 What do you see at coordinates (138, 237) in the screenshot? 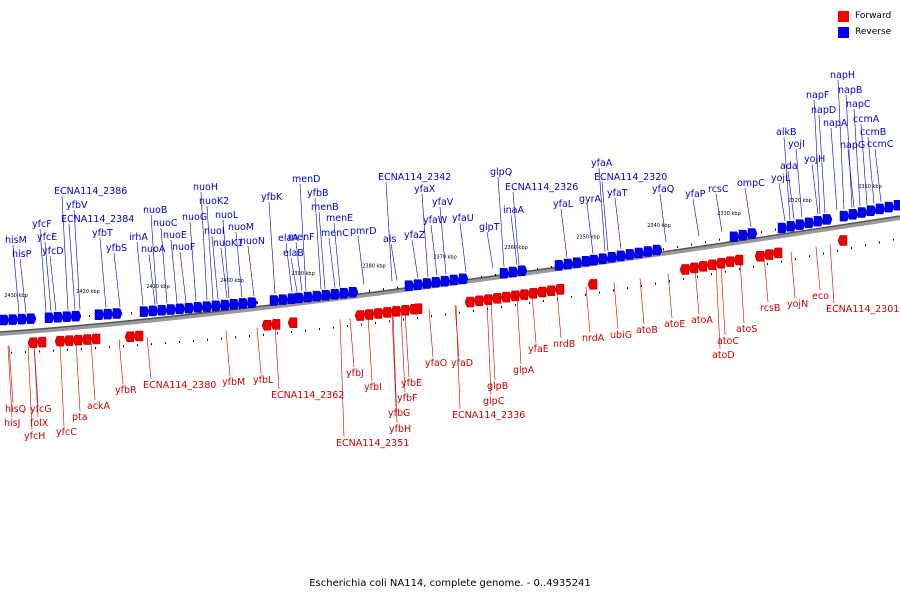
I see `reverse-gene-label: irhA` at bounding box center [138, 237].